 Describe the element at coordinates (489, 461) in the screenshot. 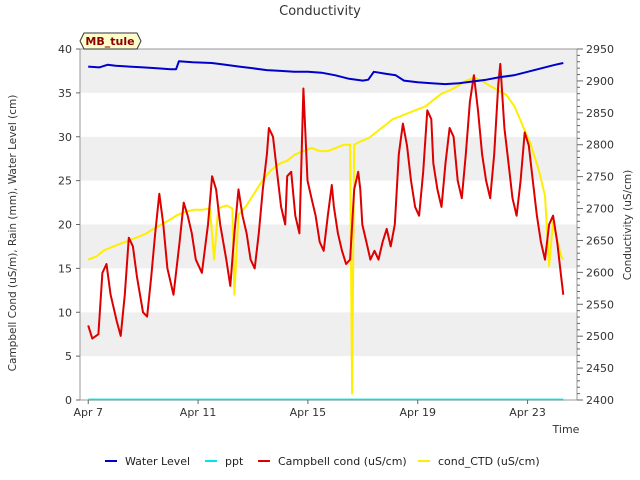

I see `legend-label: cond_CTD (uS/cm)` at that location.